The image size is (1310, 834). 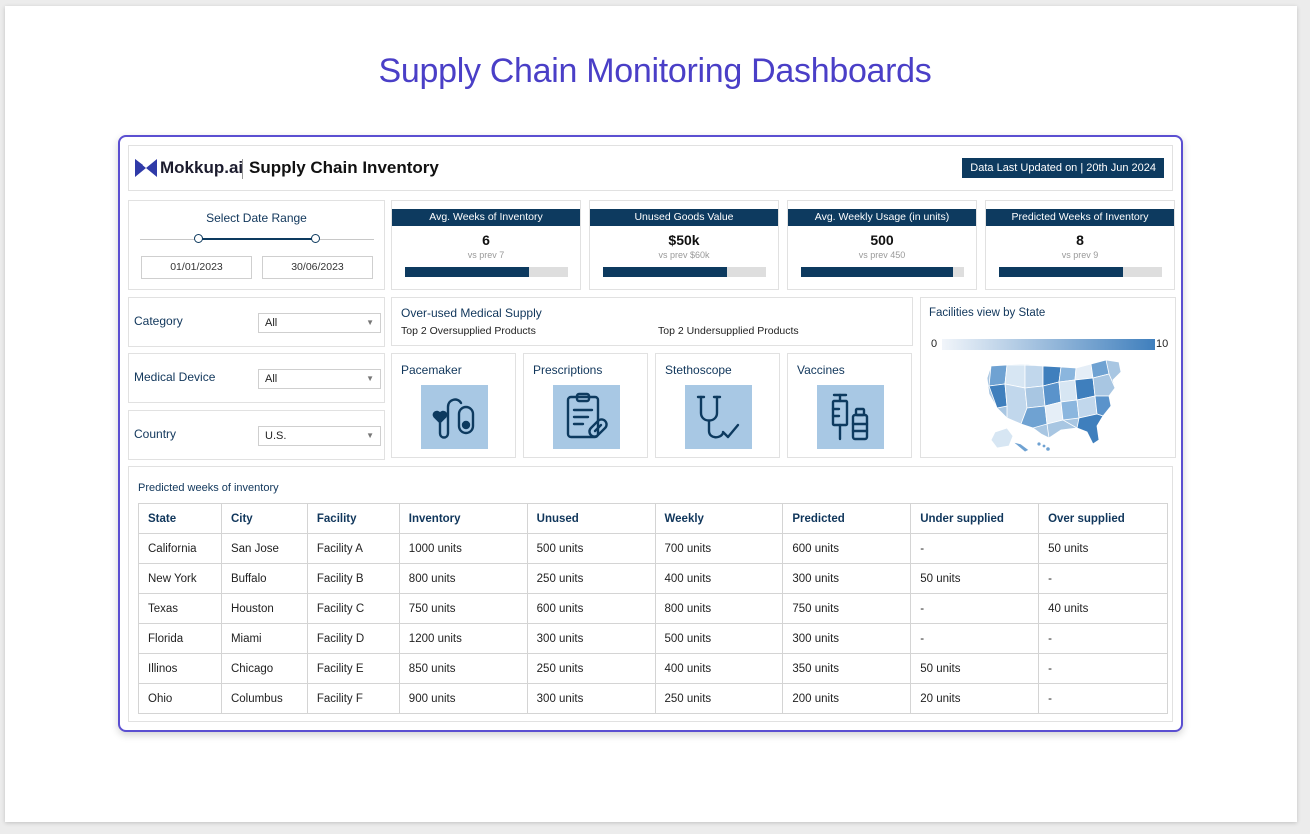 What do you see at coordinates (276, 436) in the screenshot?
I see `country-select-value: U.S.` at bounding box center [276, 436].